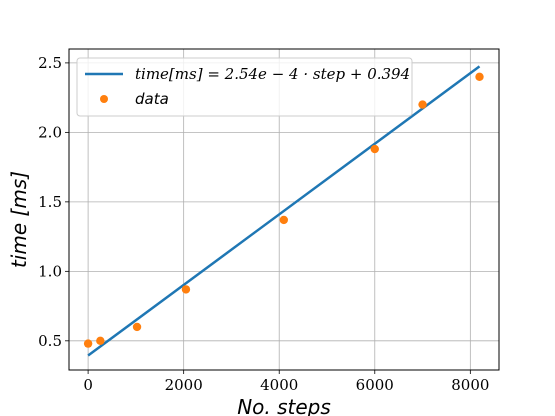  What do you see at coordinates (50, 132) in the screenshot?
I see `y-tick-label: 2.0` at bounding box center [50, 132].